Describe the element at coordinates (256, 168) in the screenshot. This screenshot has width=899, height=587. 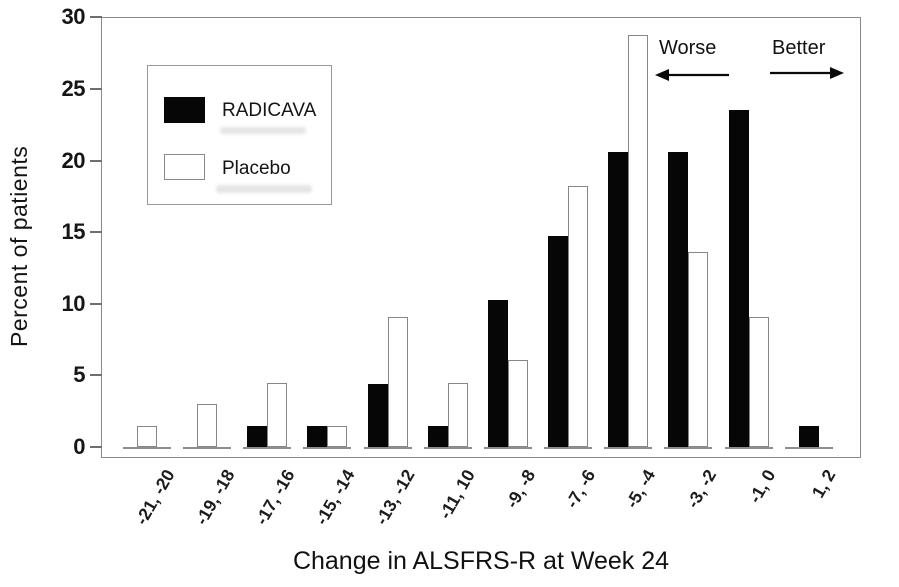
I see `legend-label-placebo: Placebo` at that location.